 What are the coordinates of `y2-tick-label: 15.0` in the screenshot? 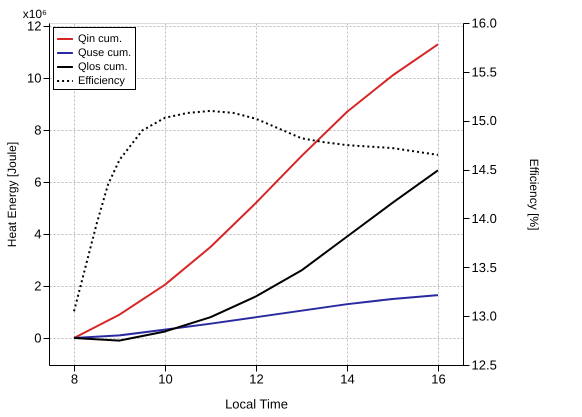 It's located at (484, 120).